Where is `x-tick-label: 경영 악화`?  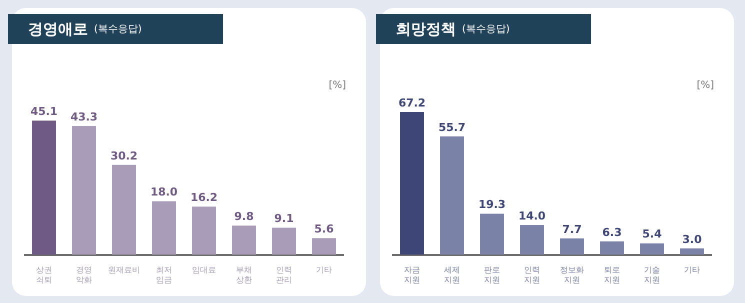
x-tick-label: 경영 악화 is located at coordinates (84, 275).